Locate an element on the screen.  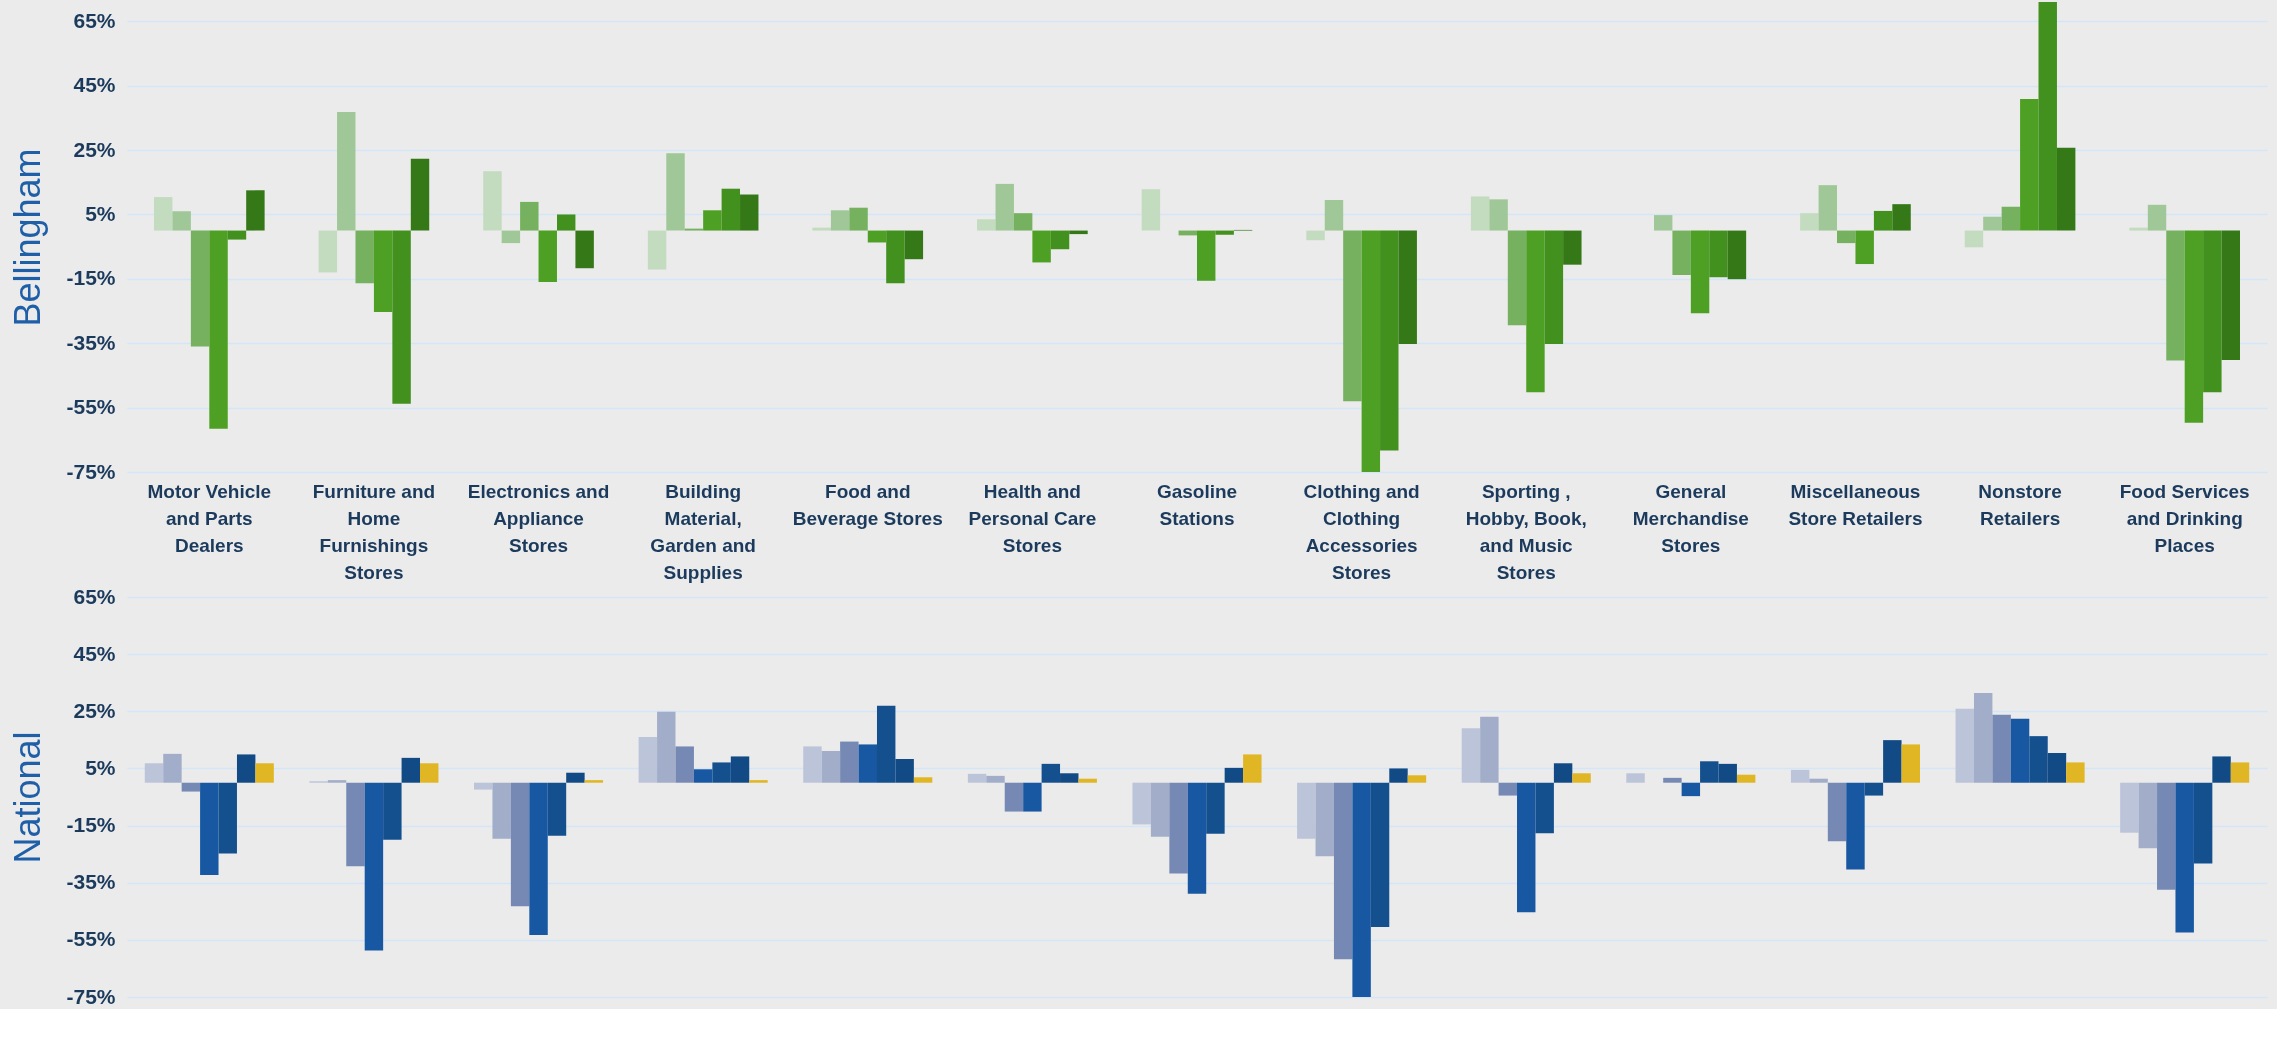
x-tick-label: Health and Personal Care Stores is located at coordinates (1032, 518).